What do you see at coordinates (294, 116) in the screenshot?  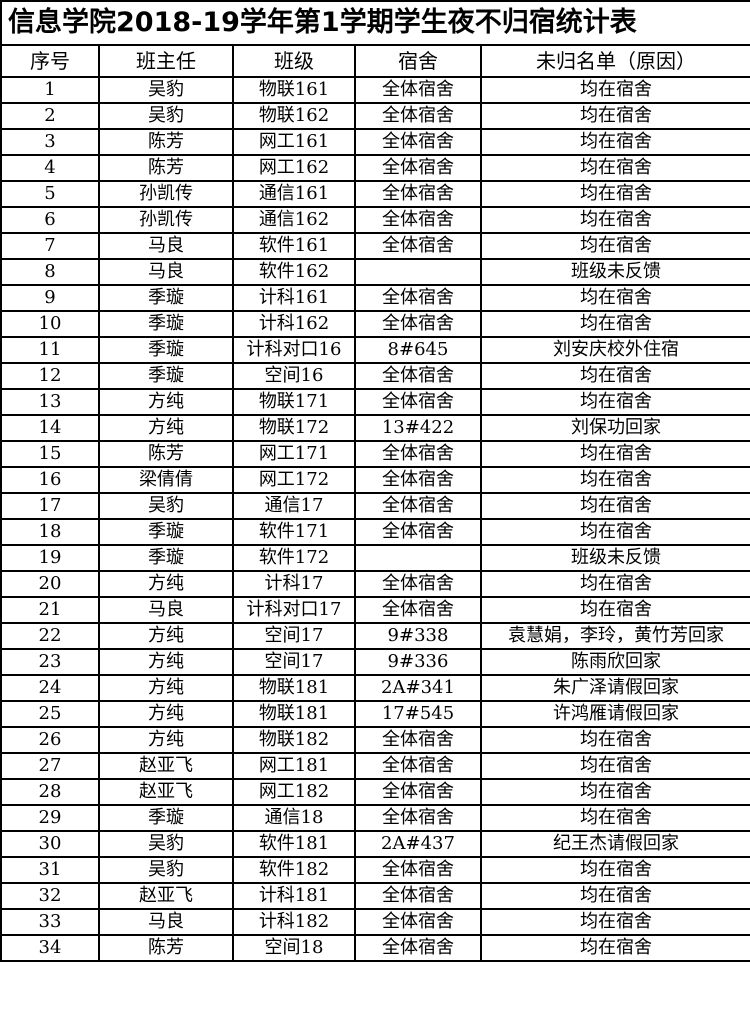 I see `cell-class: 物联162` at bounding box center [294, 116].